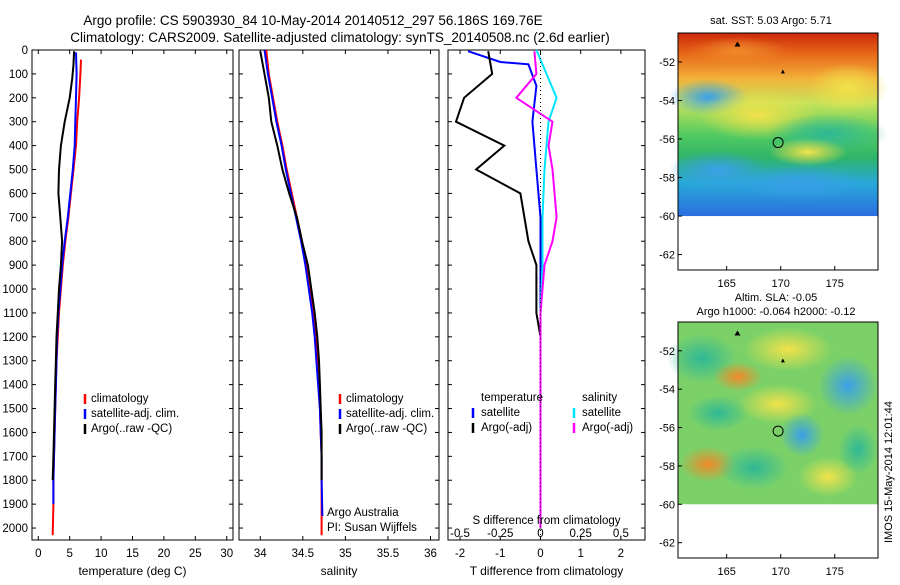 The height and width of the screenshot is (585, 900). I want to click on y-tick-label: 0, so click(25, 51).